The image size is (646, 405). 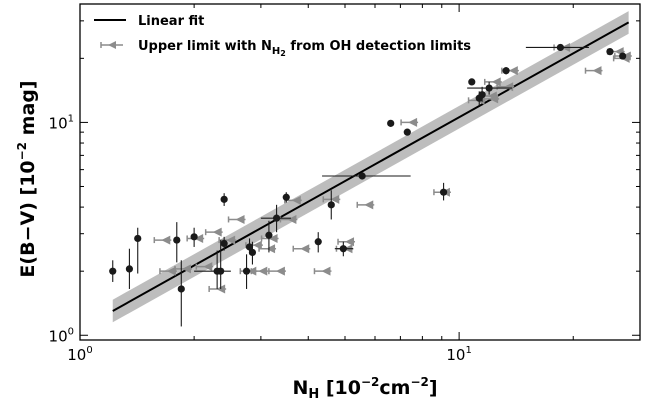 I want to click on legend-limit-swatch, so click(x=111, y=45).